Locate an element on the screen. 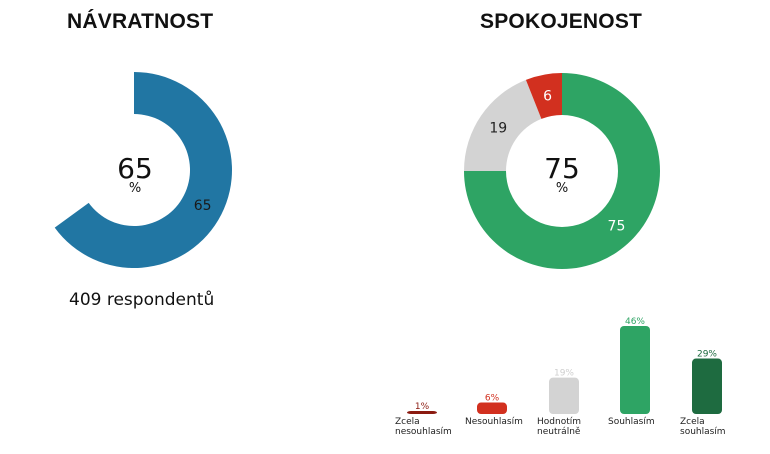 Image resolution: width=770 pixels, height=454 pixels. bar-value-label: 46% is located at coordinates (635, 322).